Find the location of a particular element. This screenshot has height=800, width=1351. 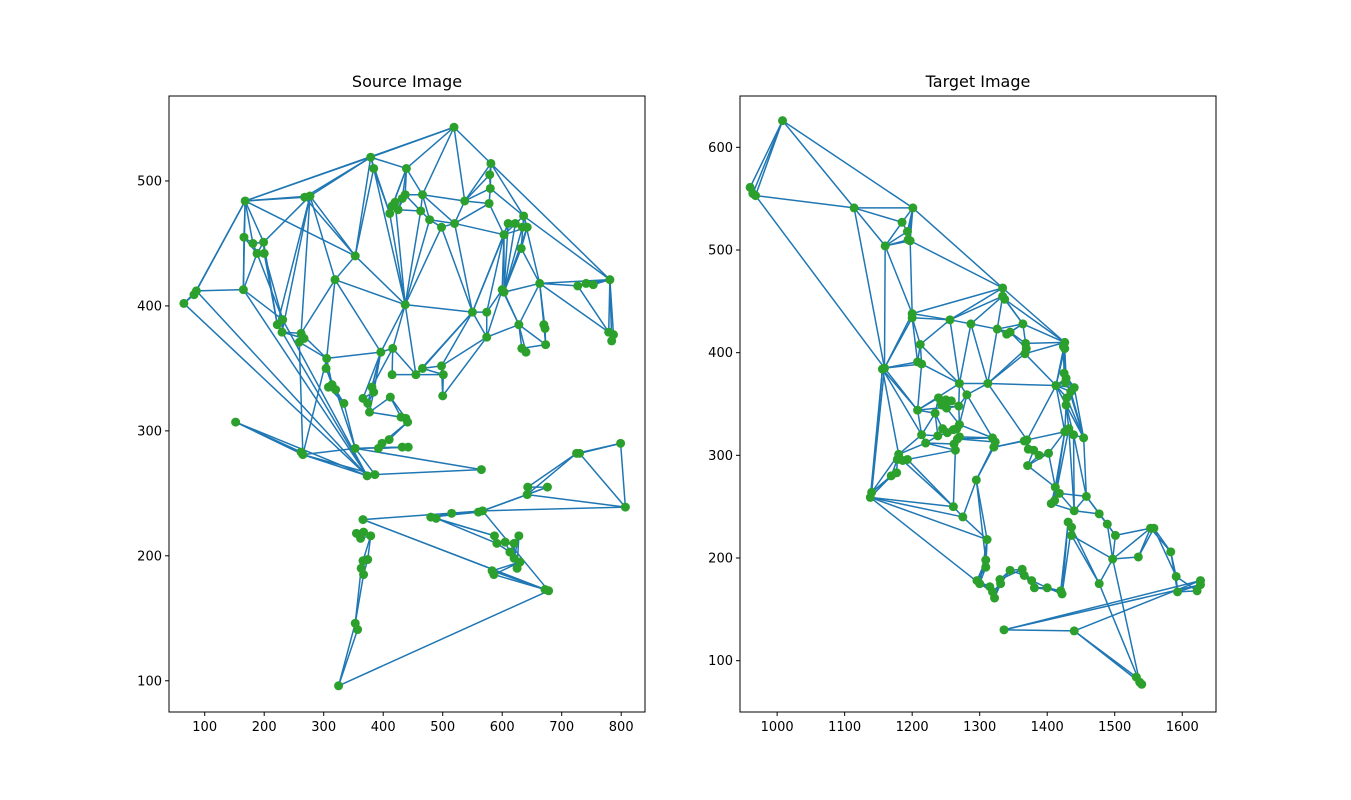

target-y-tick-label: 400 is located at coordinates (720, 353).